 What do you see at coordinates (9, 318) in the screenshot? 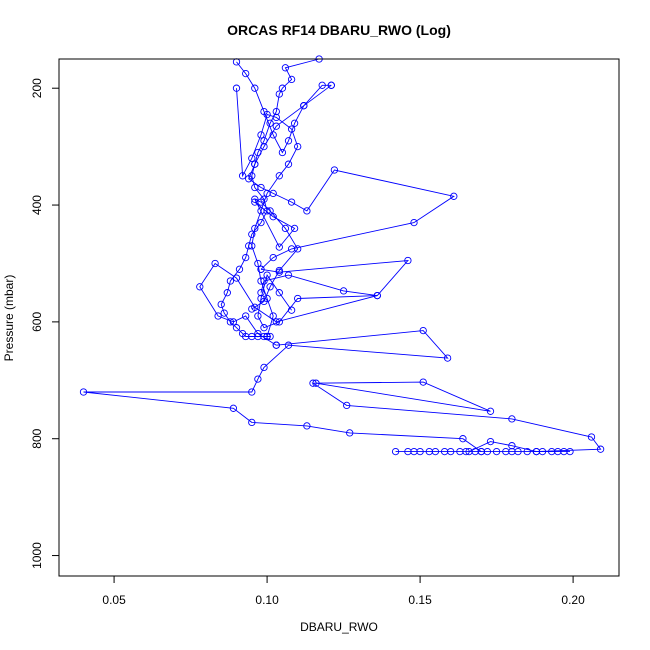
I see `y-axis-label: Pressure (mbar)` at bounding box center [9, 318].